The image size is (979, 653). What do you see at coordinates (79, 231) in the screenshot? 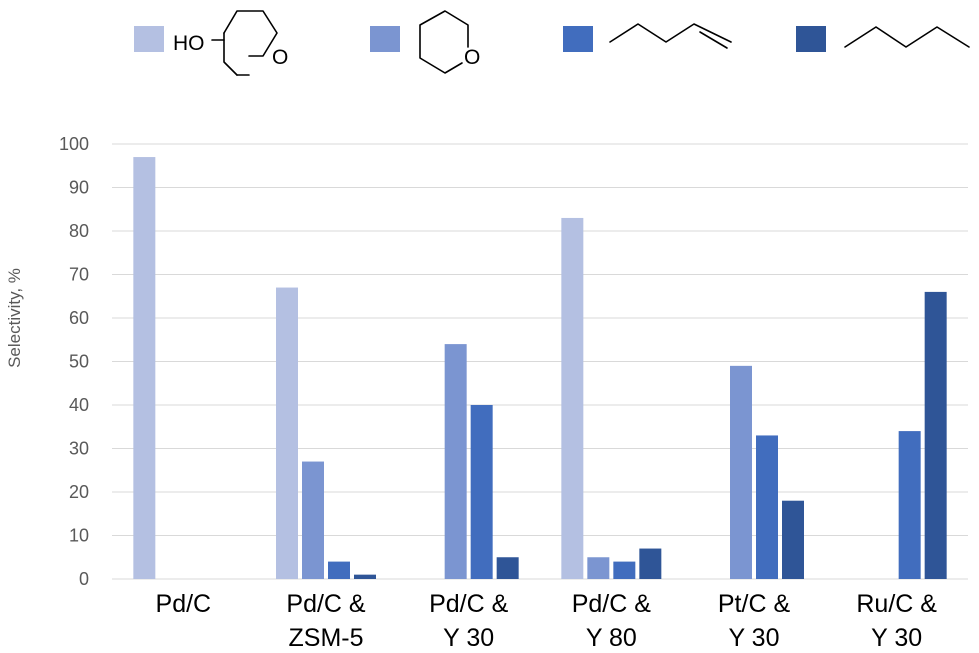
I see `y-tick-label: 80` at bounding box center [79, 231].